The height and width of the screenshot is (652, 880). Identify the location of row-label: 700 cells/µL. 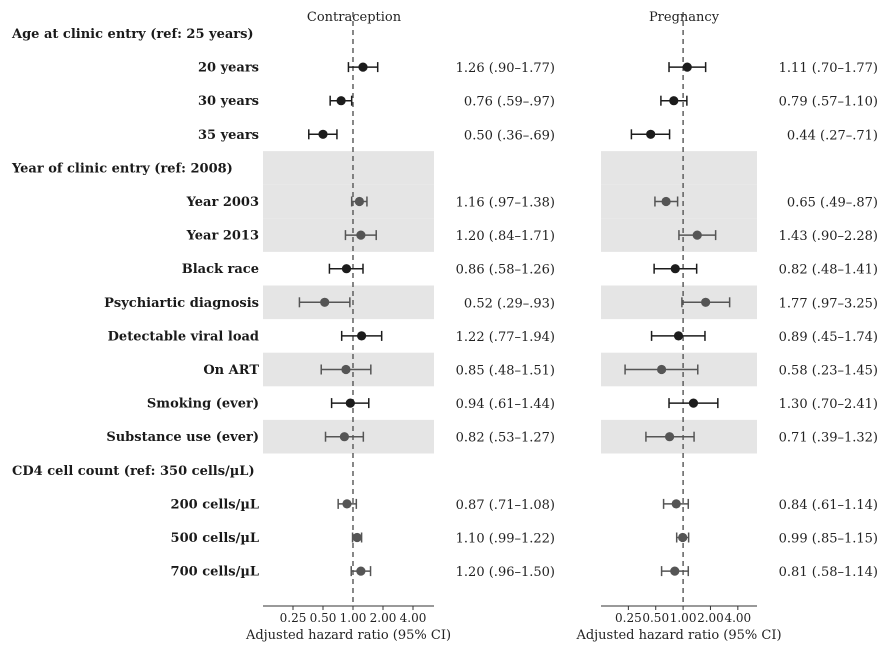
(215, 572).